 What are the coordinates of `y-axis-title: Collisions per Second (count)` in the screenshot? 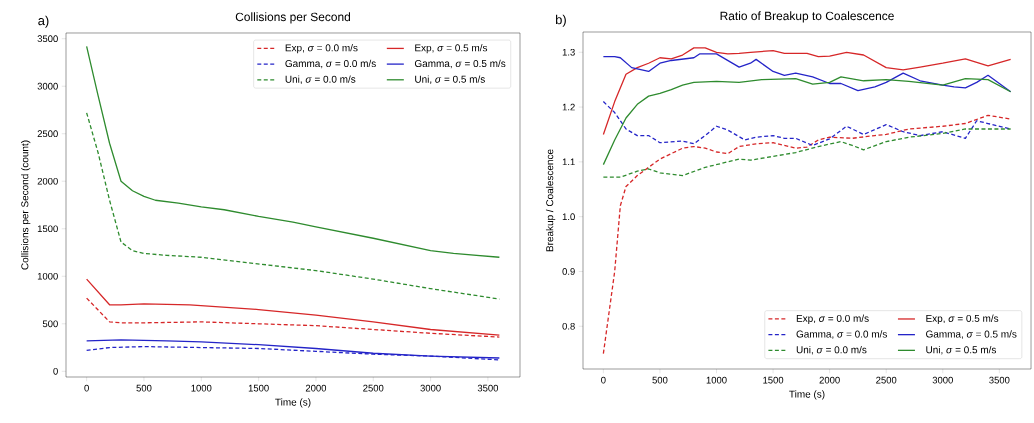 It's located at (26, 205).